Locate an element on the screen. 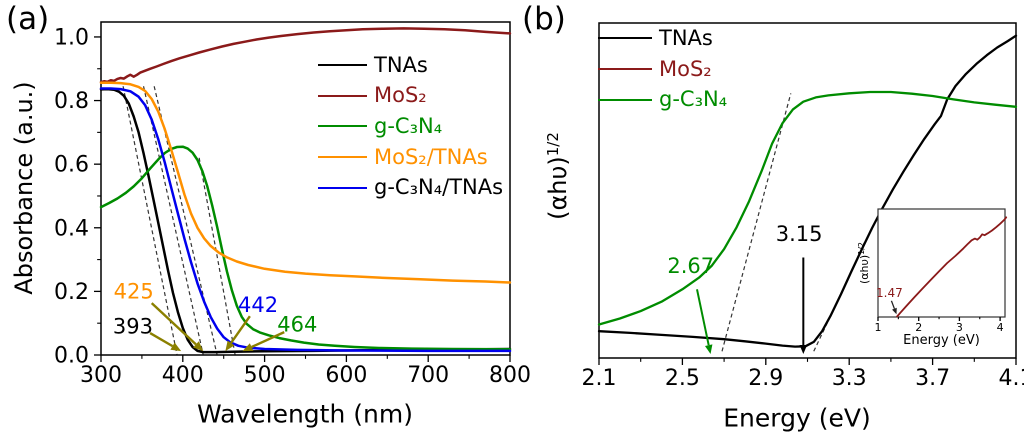  uvvis-absorbance-annotation-arrow-464-head is located at coordinates (248, 347).